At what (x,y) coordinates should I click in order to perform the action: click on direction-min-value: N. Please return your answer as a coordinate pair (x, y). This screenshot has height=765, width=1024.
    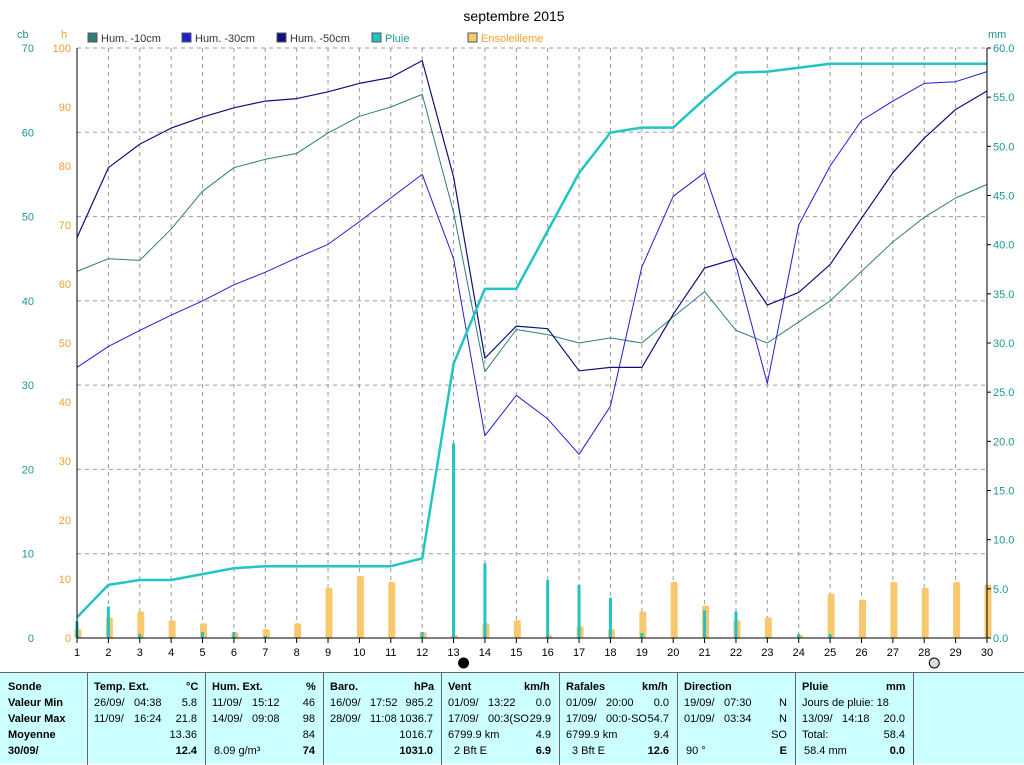
    Looking at the image, I should click on (783, 703).